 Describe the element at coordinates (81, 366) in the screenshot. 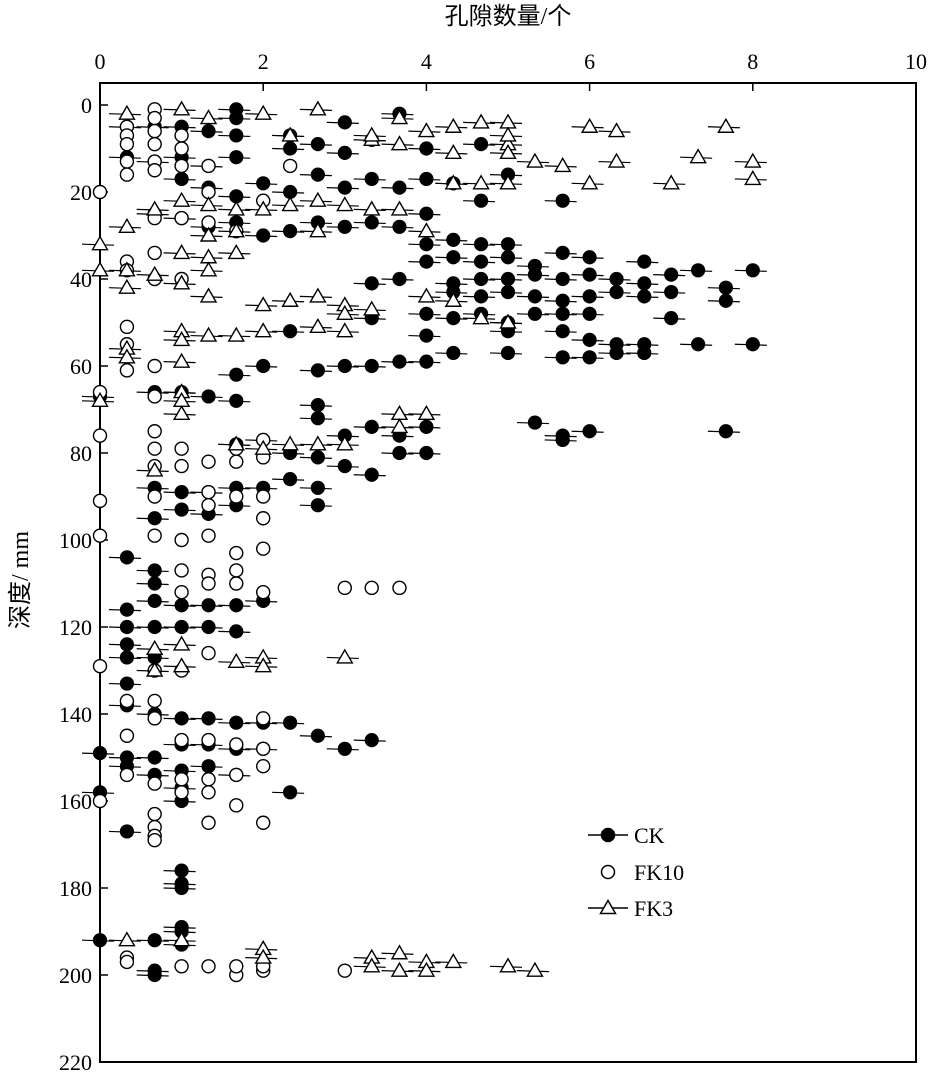

I see `y-tick-label: 60` at that location.